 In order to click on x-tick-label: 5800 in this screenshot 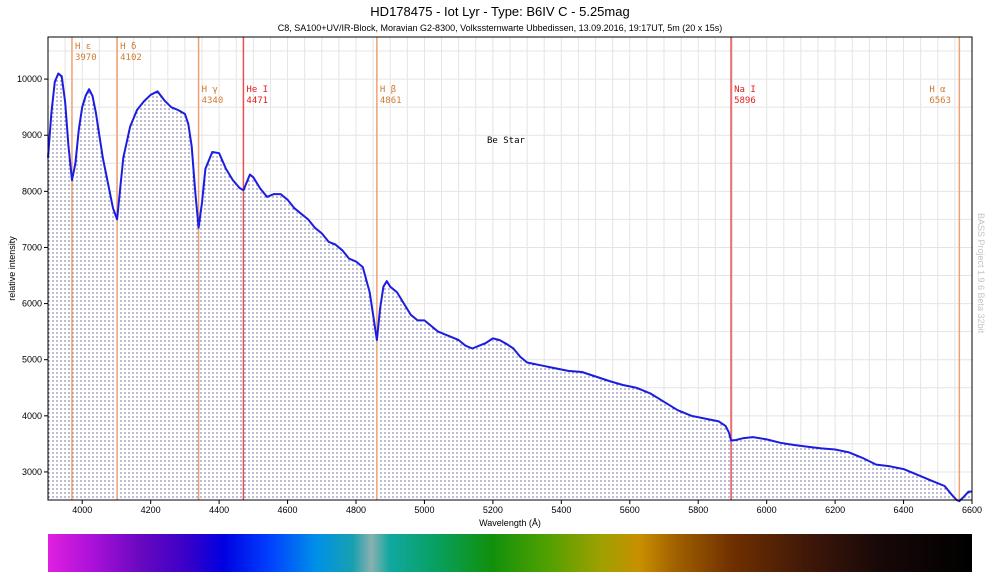, I will do `click(698, 510)`.